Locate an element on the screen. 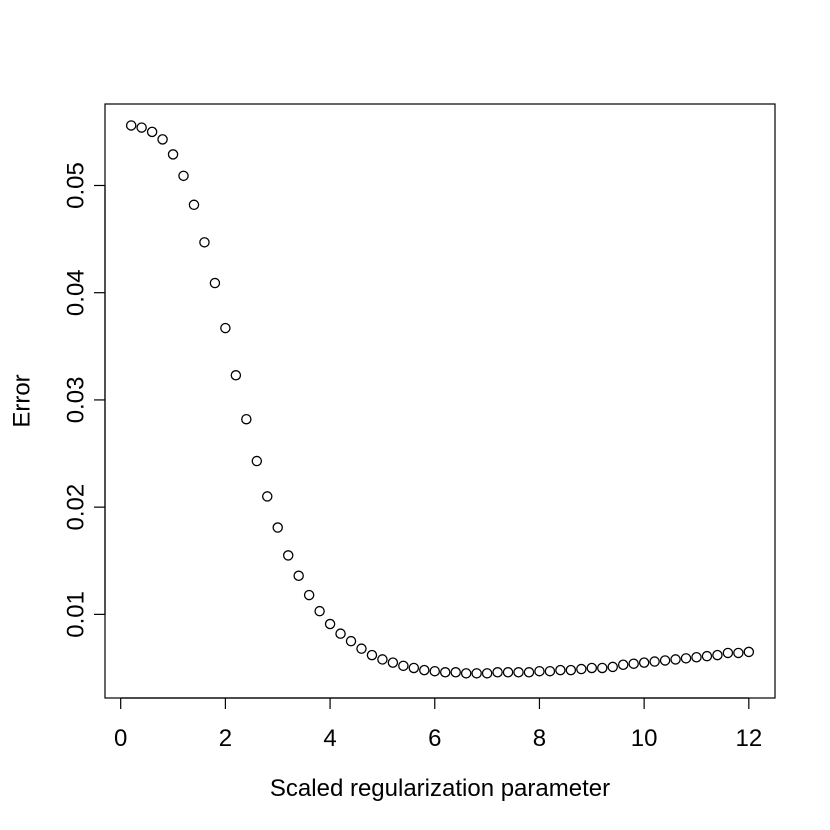  y-axis-title: Error is located at coordinates (21, 400).